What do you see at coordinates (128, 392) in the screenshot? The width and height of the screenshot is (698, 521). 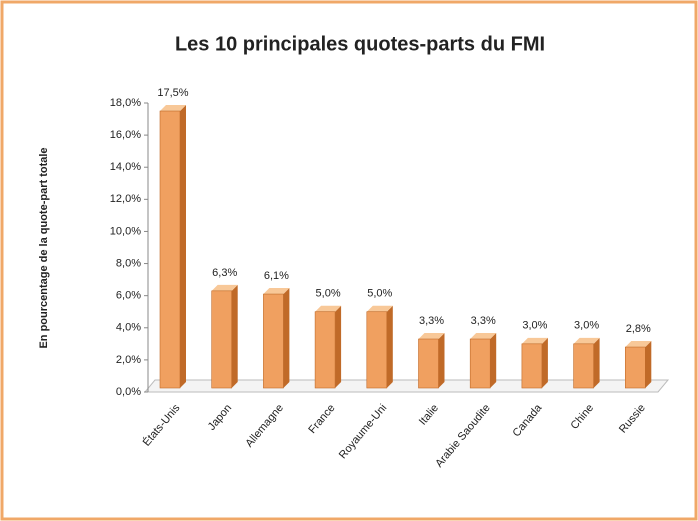 I see `y-tick-label: 0,0%` at bounding box center [128, 392].